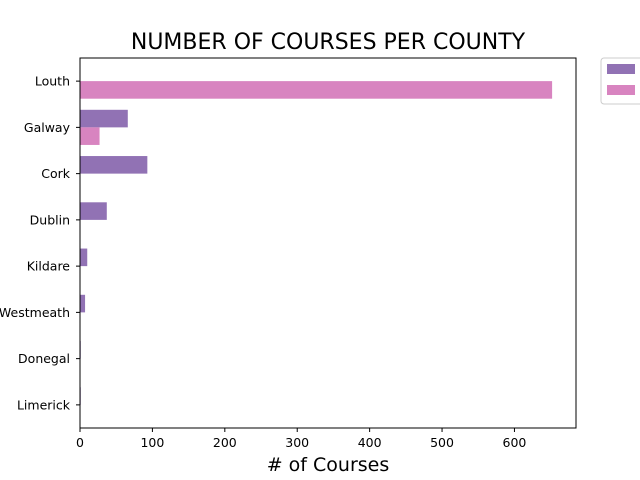 The height and width of the screenshot is (480, 640). Describe the element at coordinates (35, 312) in the screenshot. I see `y-tick-label: Westmeath` at that location.